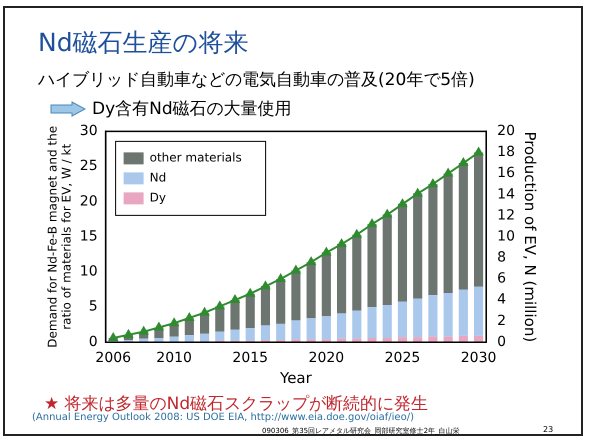 Image resolution: width=590 pixels, height=443 pixels. I want to click on chart-title: Nd磁石生産の将来, so click(143, 43).